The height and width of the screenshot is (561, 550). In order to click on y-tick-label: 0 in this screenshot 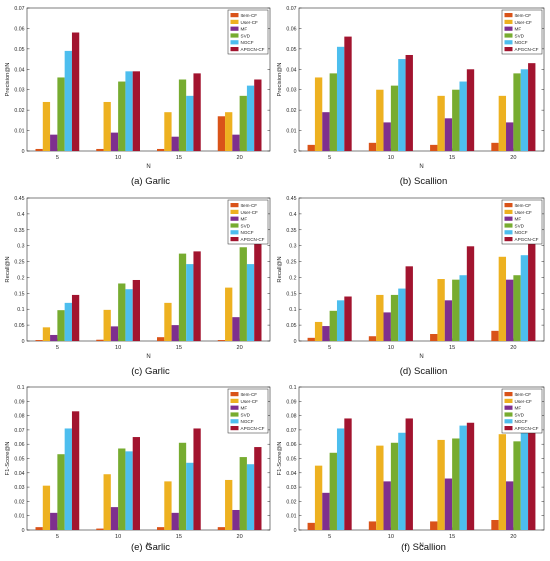, I will do `click(295, 531)`.